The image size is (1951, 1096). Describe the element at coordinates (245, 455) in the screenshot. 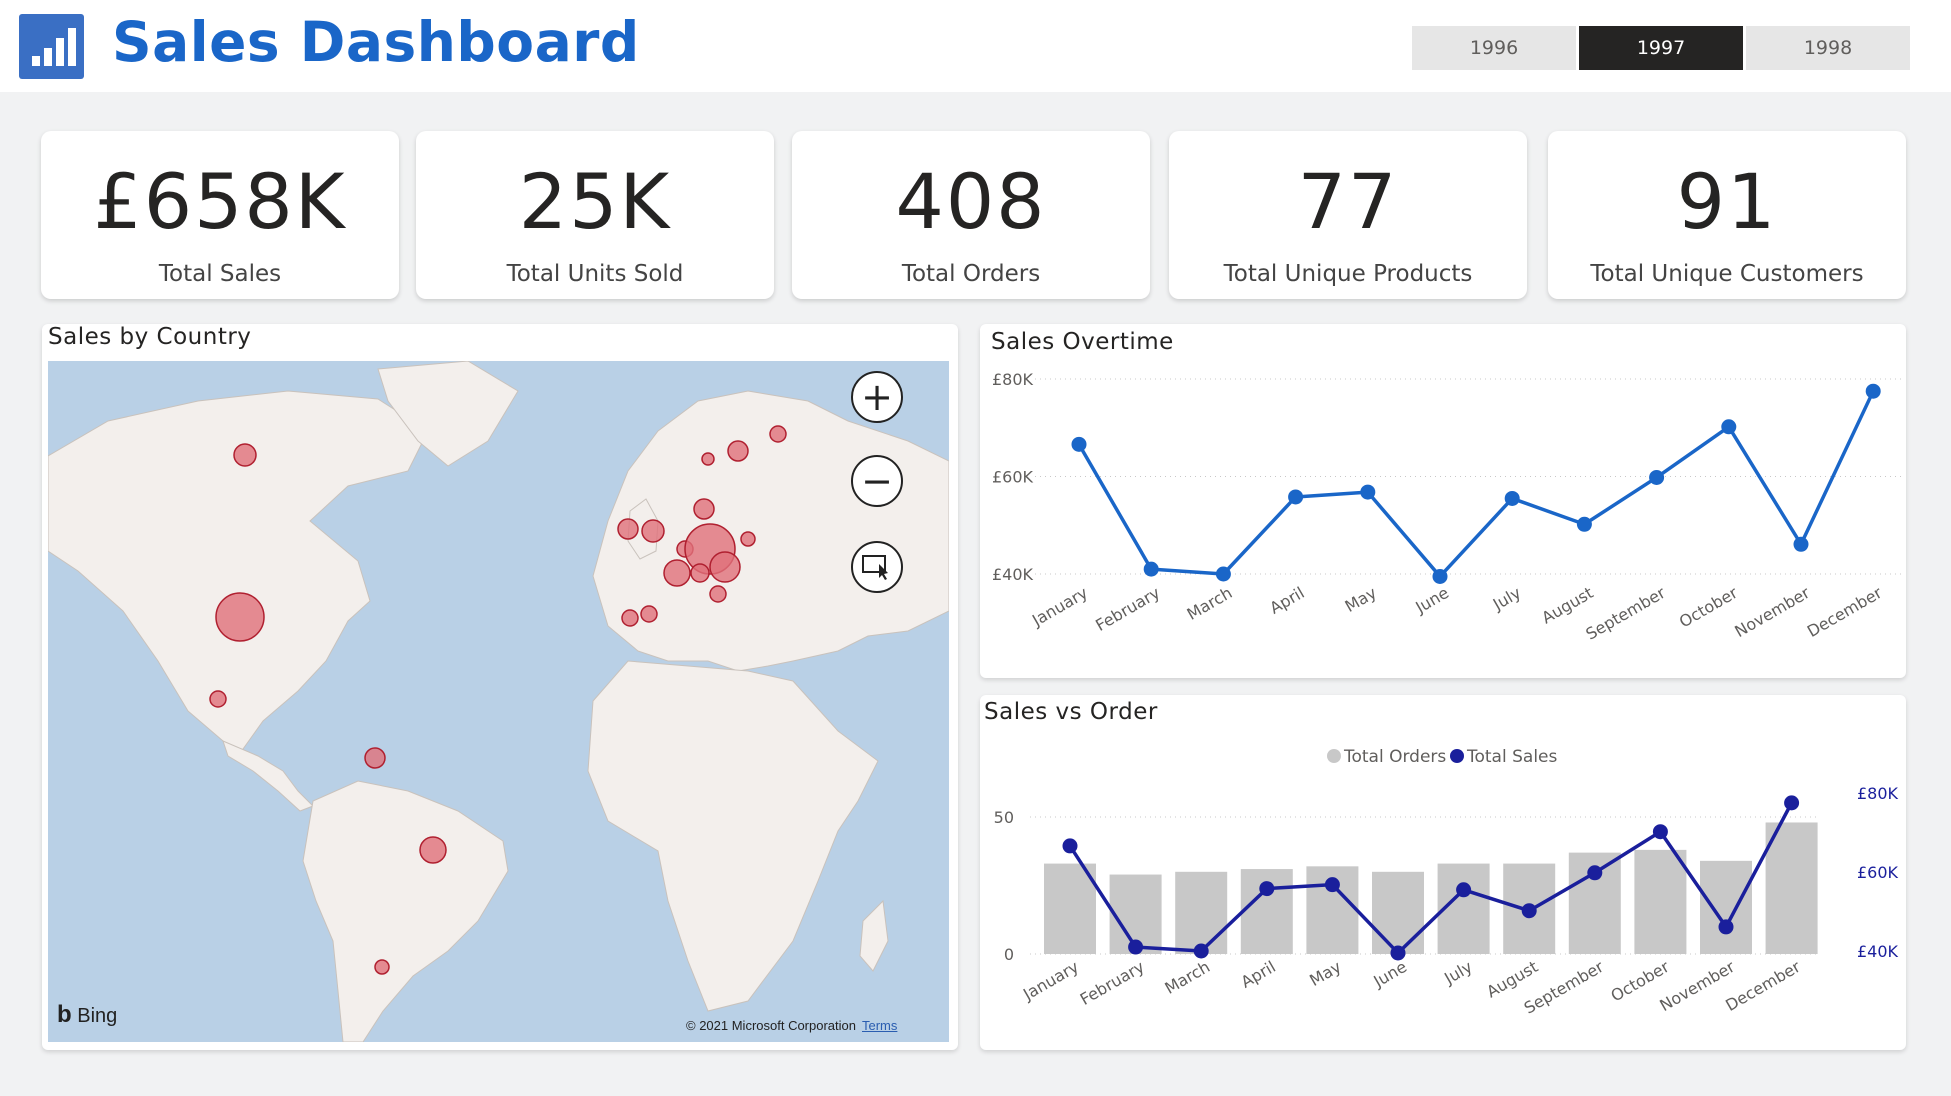

I see `bubble-canada` at that location.